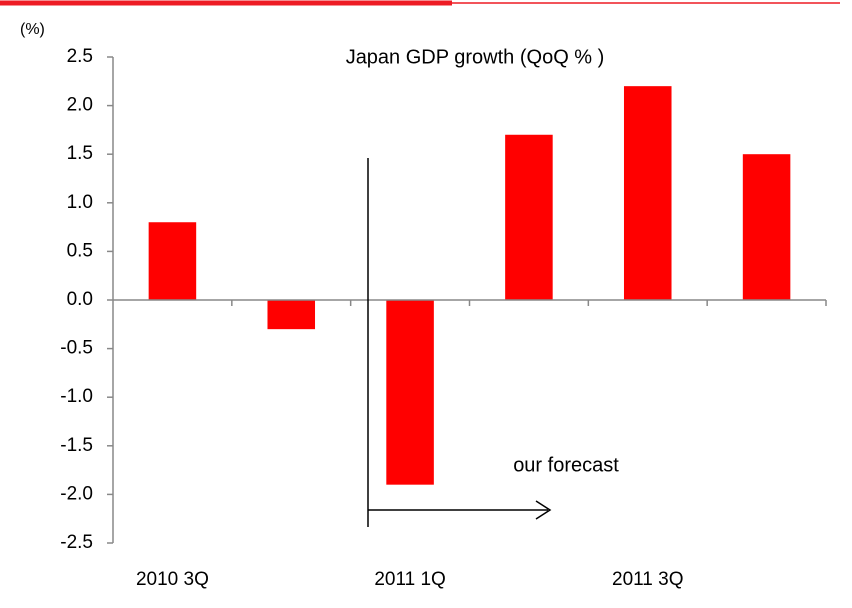  Describe the element at coordinates (80, 105) in the screenshot. I see `y-tick-label: 2.0` at that location.